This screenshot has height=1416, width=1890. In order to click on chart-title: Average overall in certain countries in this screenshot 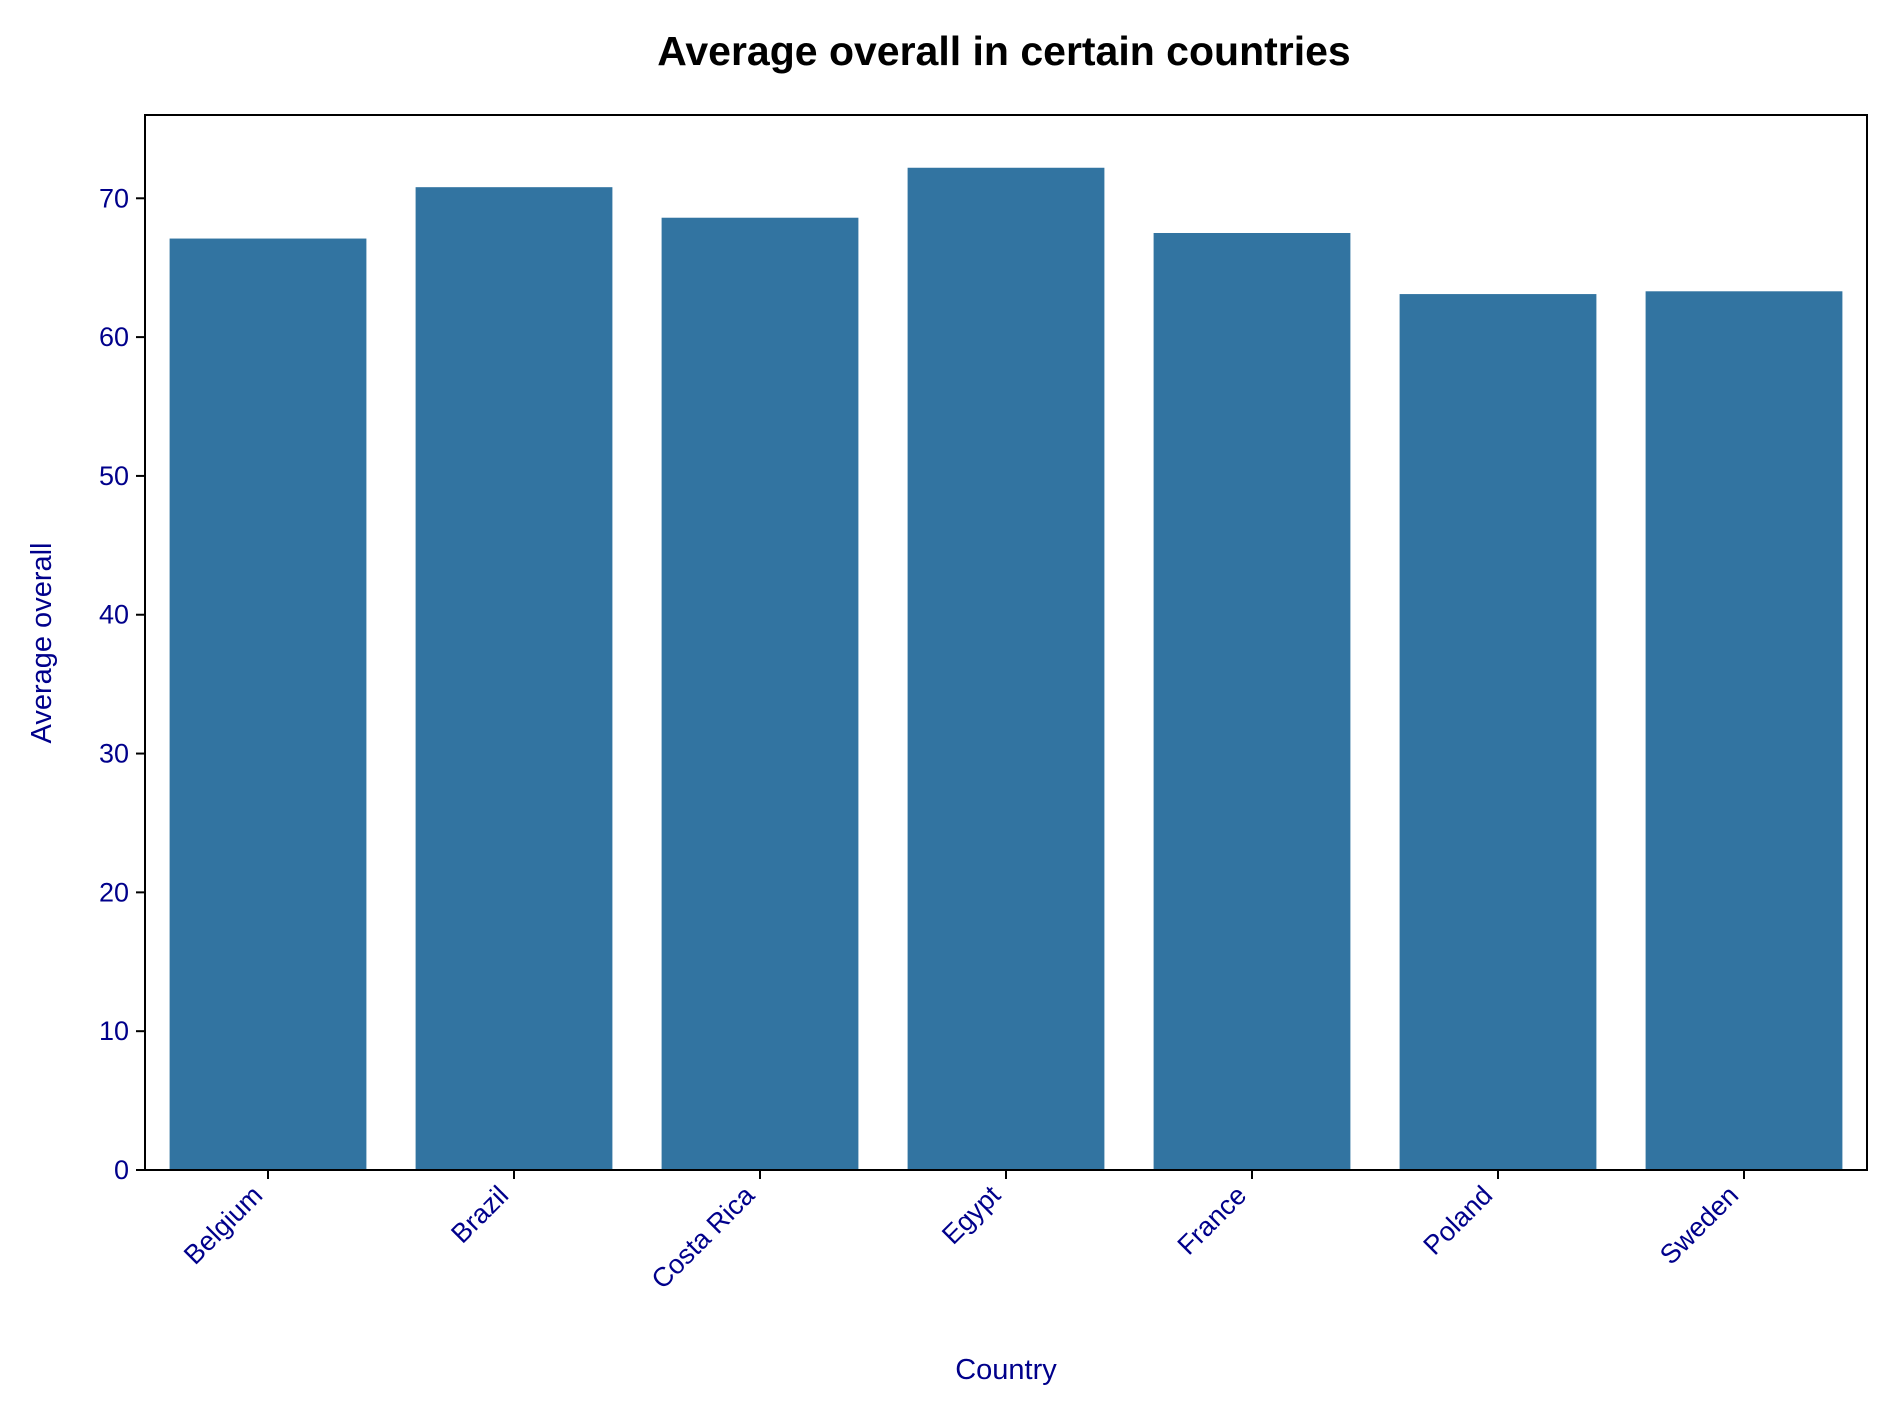, I will do `click(1003, 51)`.